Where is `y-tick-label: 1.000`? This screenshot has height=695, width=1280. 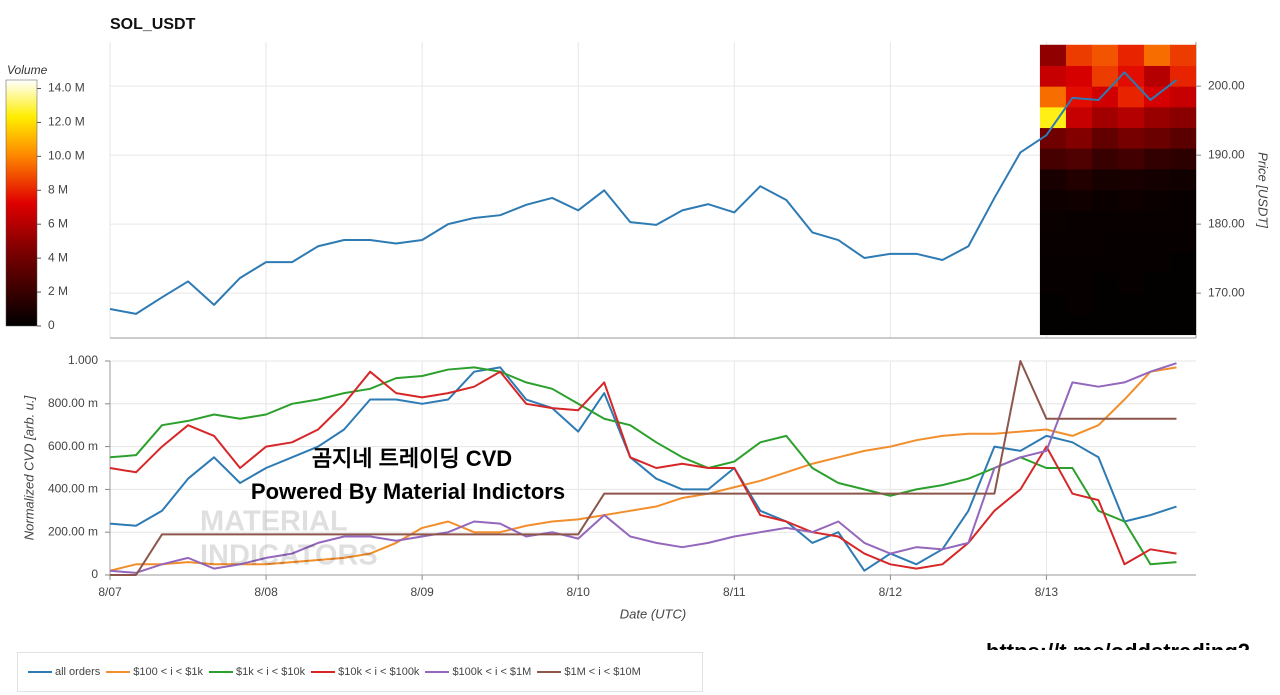 y-tick-label: 1.000 is located at coordinates (83, 360).